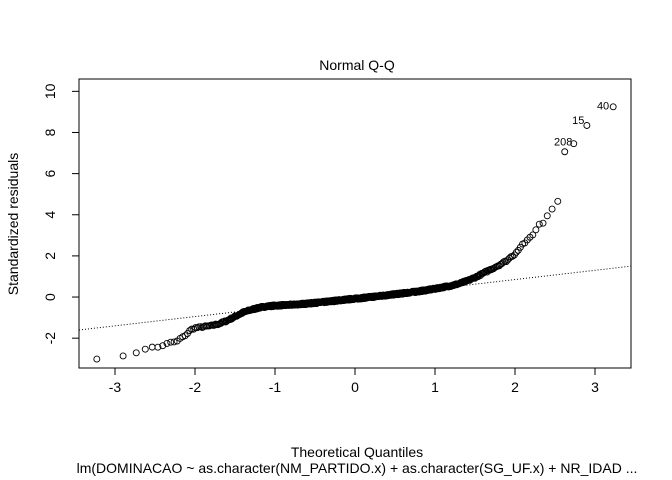 Image resolution: width=672 pixels, height=480 pixels. I want to click on x-tick-label: 3, so click(595, 387).